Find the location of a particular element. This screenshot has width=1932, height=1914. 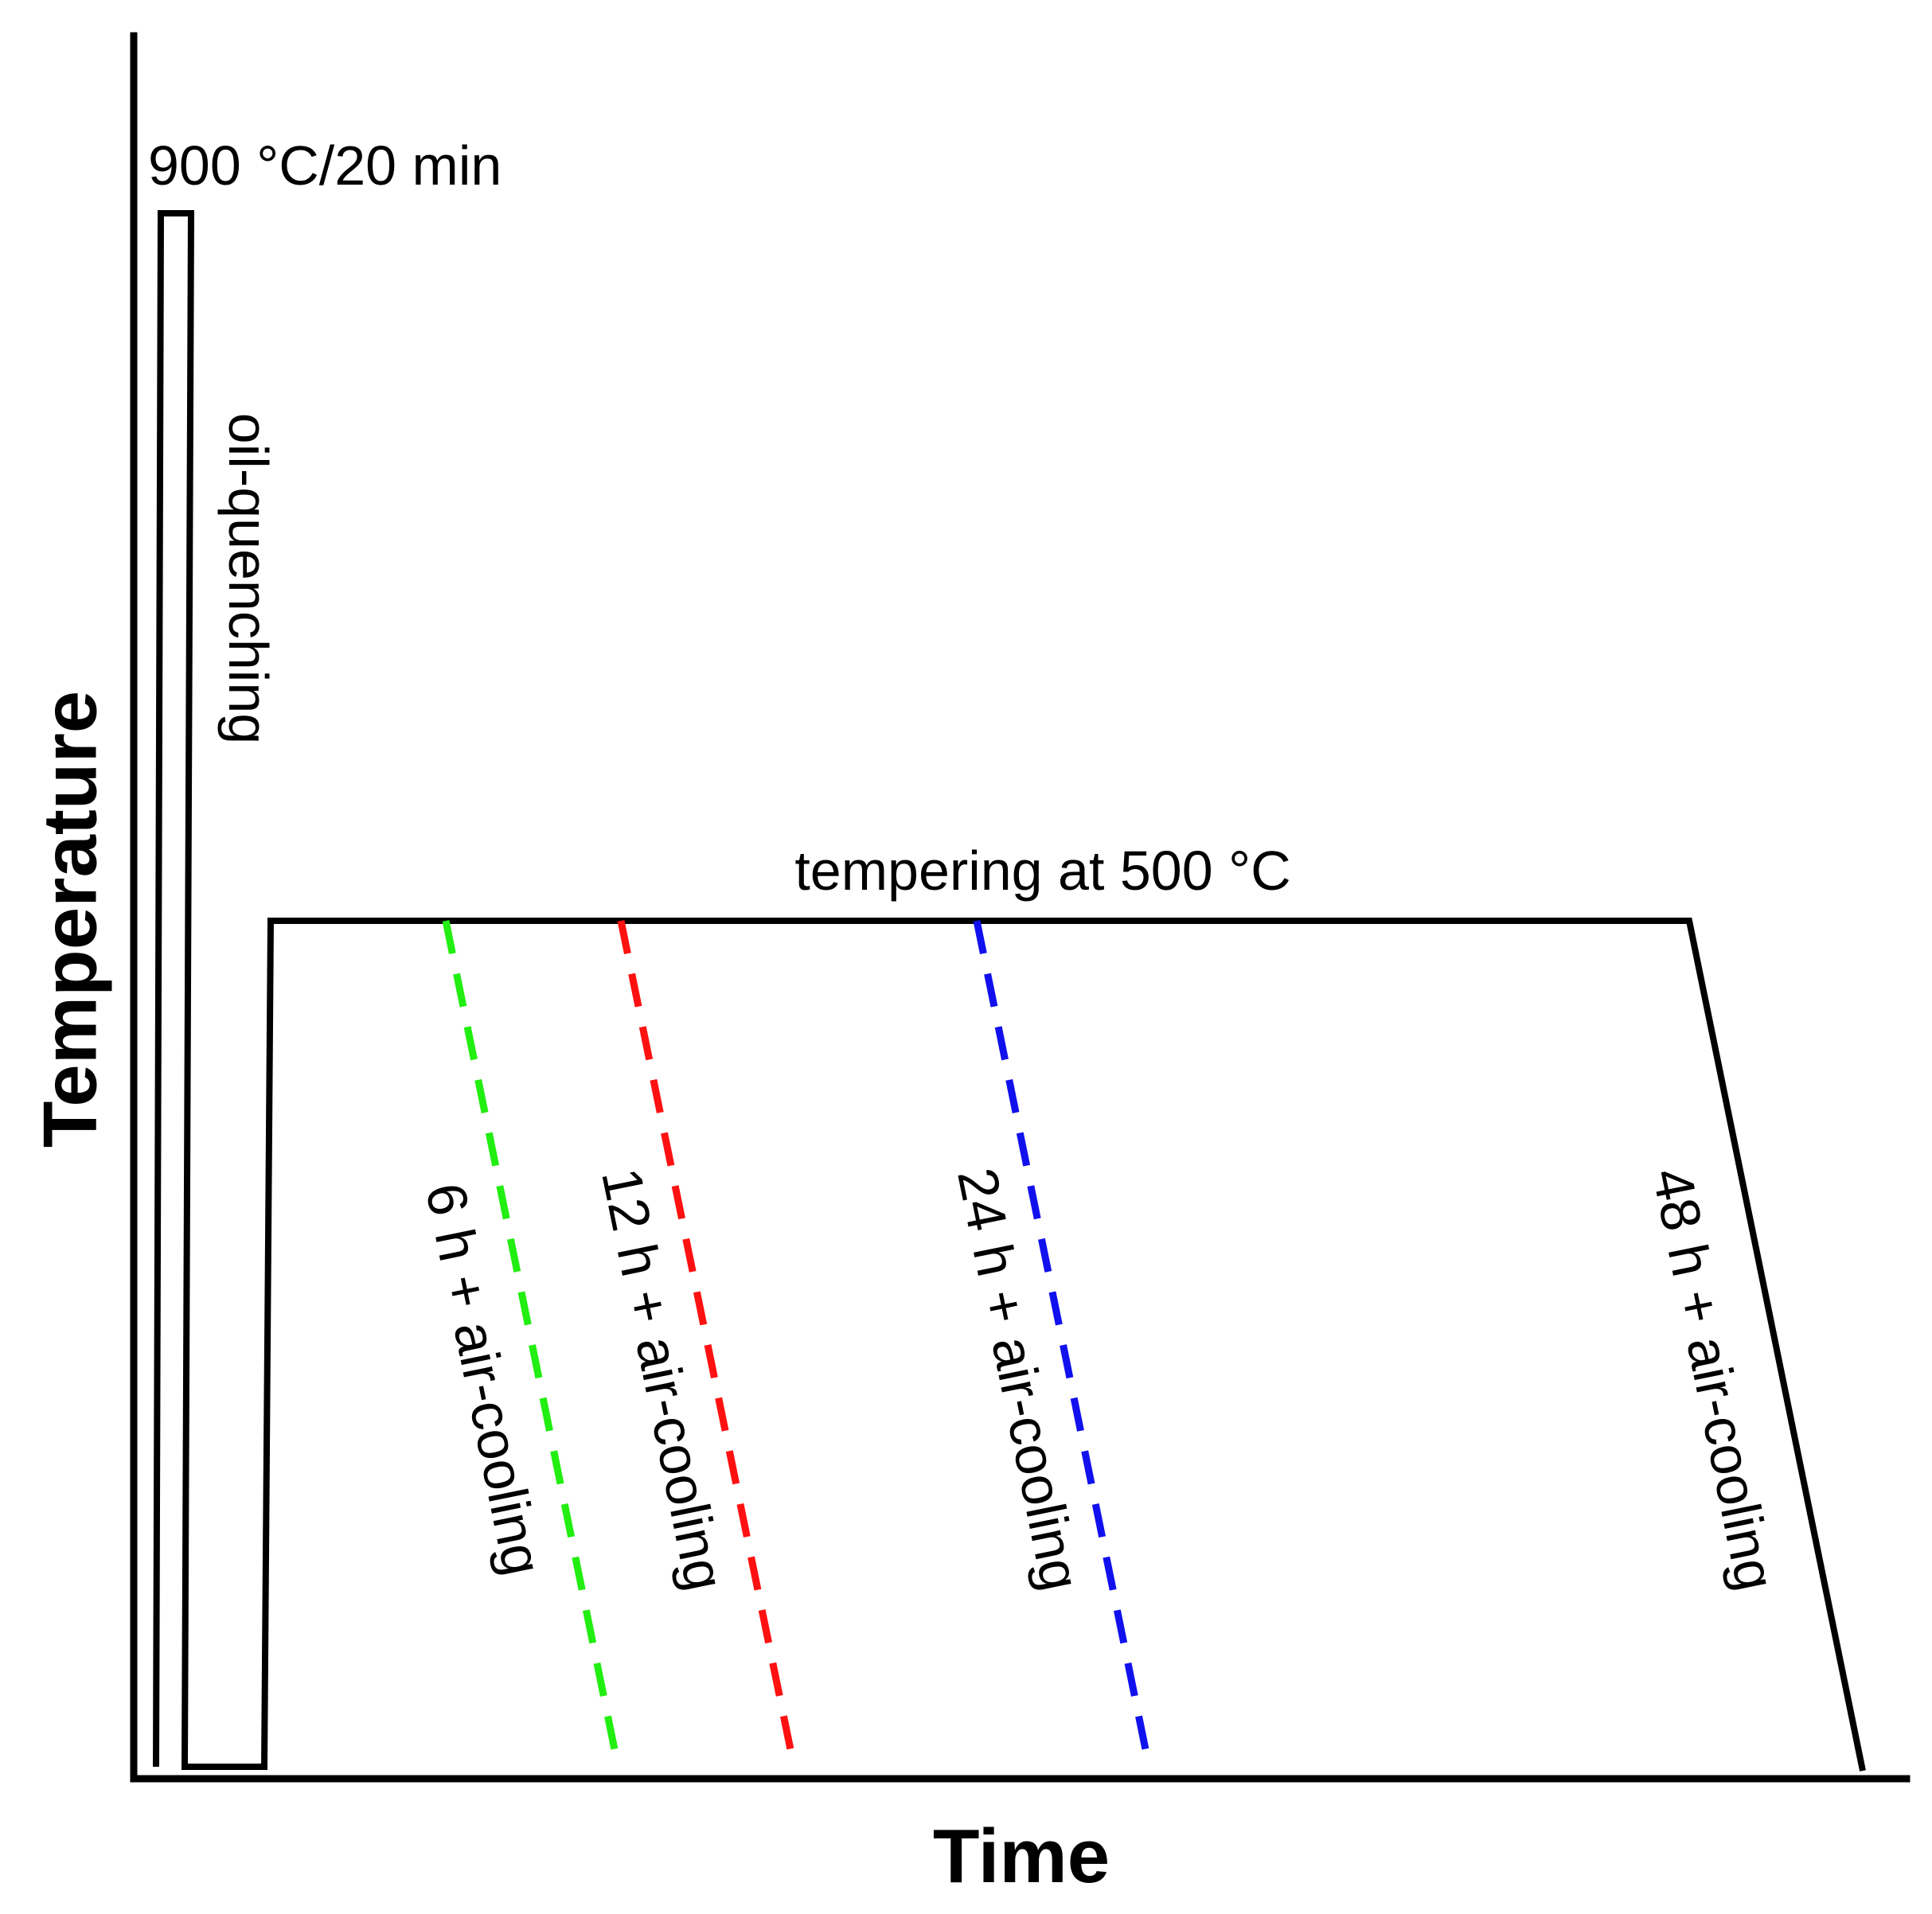

austenitize-label: 900 °C/20 min is located at coordinates (325, 166).